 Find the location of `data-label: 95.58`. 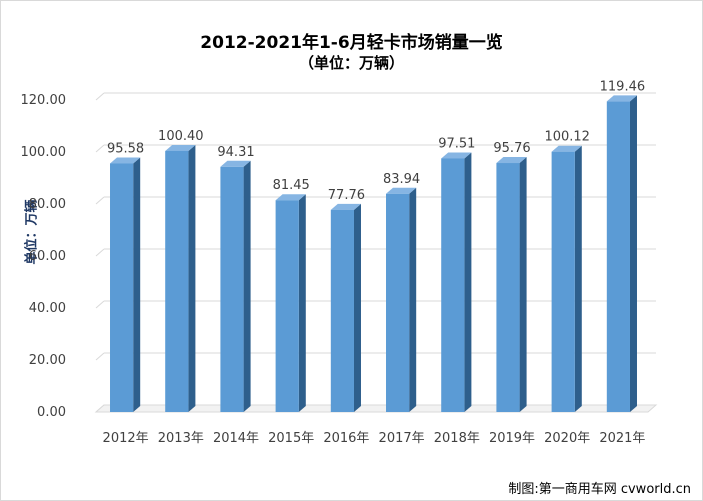

data-label: 95.58 is located at coordinates (125, 148).